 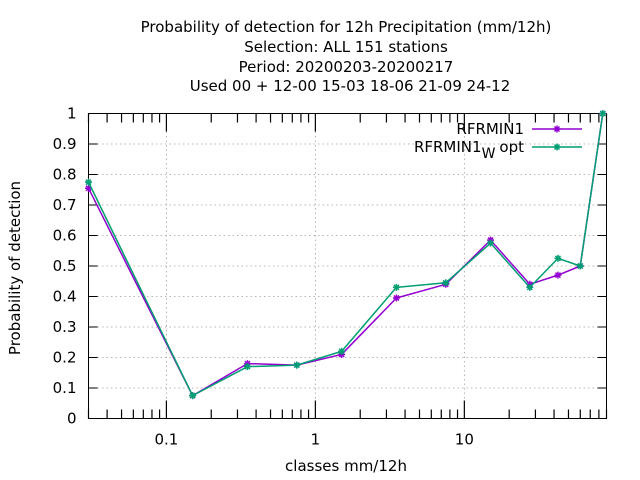 I want to click on y-tick-label: 0.5, so click(x=65, y=266).